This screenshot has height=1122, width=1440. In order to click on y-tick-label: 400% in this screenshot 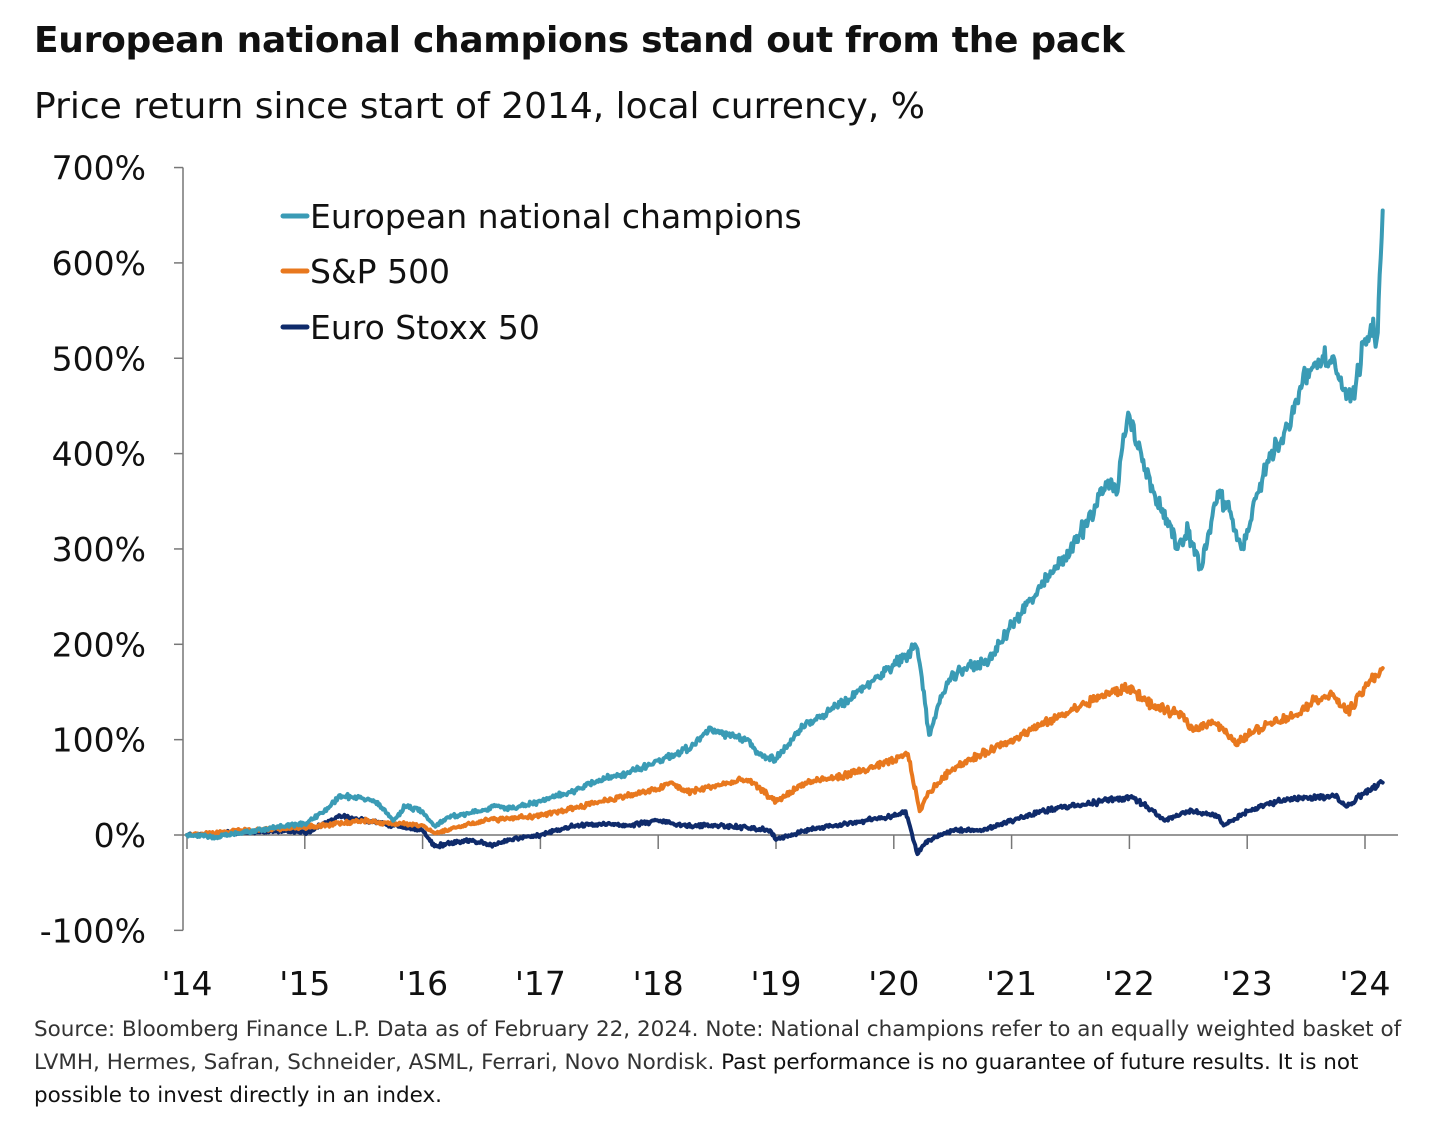, I will do `click(99, 454)`.